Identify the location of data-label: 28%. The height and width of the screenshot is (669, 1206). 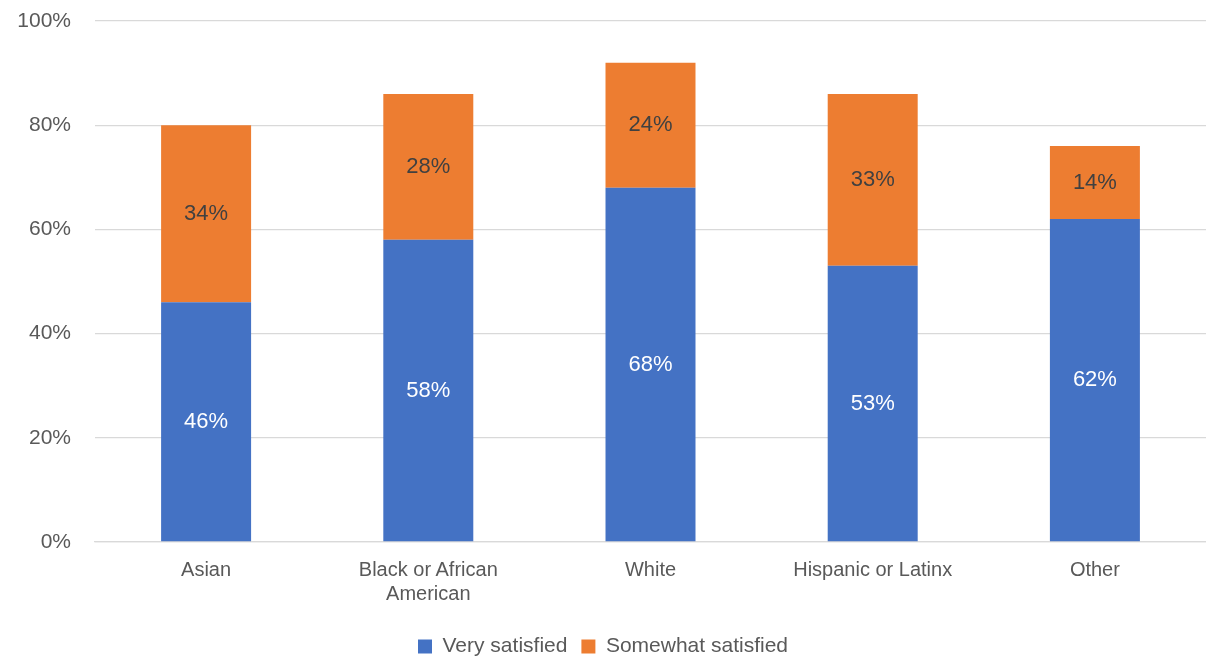
(428, 165).